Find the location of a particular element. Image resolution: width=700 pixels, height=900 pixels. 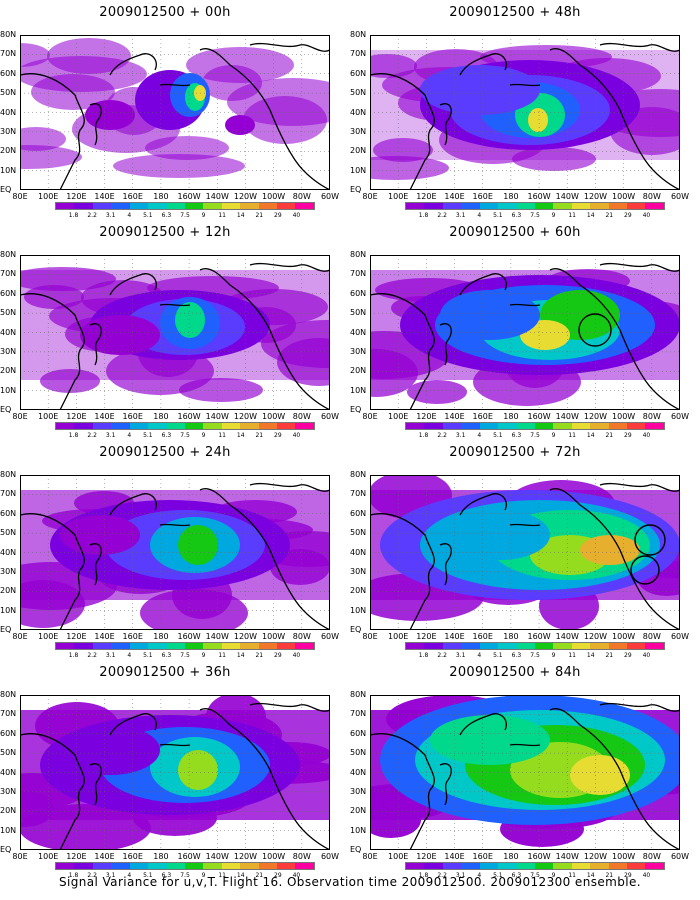

lon-tick-label: 160W is located at coordinates (539, 636).